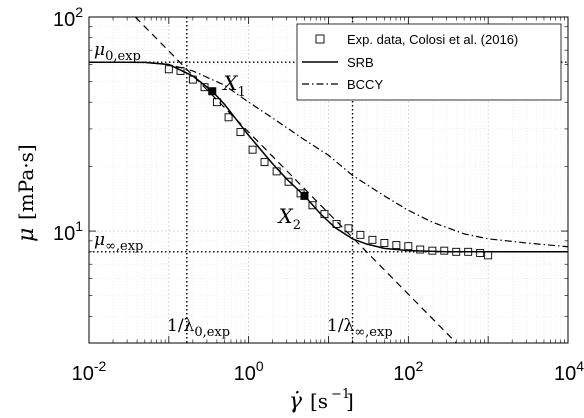  What do you see at coordinates (198, 328) in the screenshot?
I see `lambda0-label: 1/λ0,exp` at bounding box center [198, 328].